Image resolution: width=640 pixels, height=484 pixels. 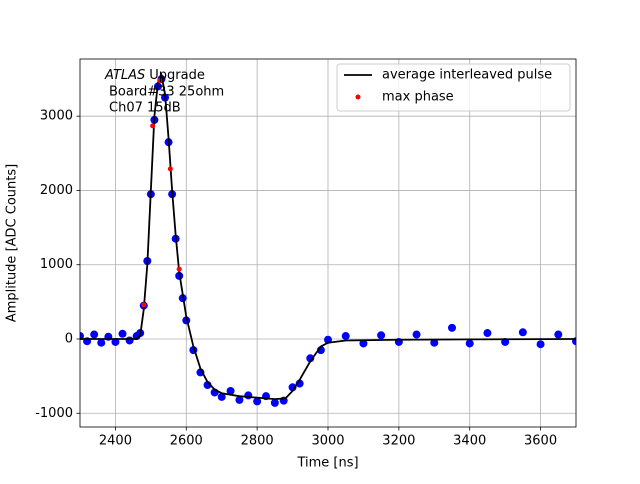 What do you see at coordinates (124, 75) in the screenshot?
I see `annotation-italic: ATLAS` at bounding box center [124, 75].